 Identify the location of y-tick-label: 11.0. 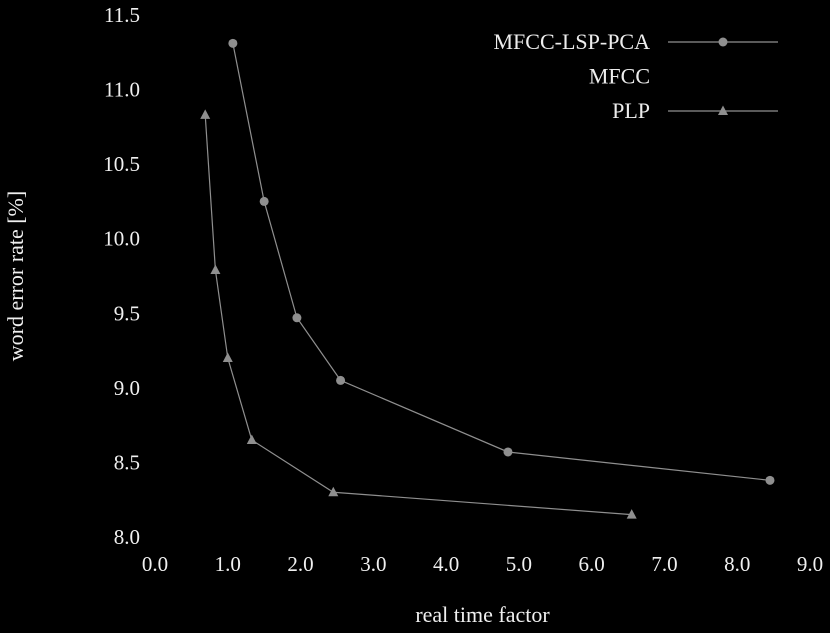
(122, 90).